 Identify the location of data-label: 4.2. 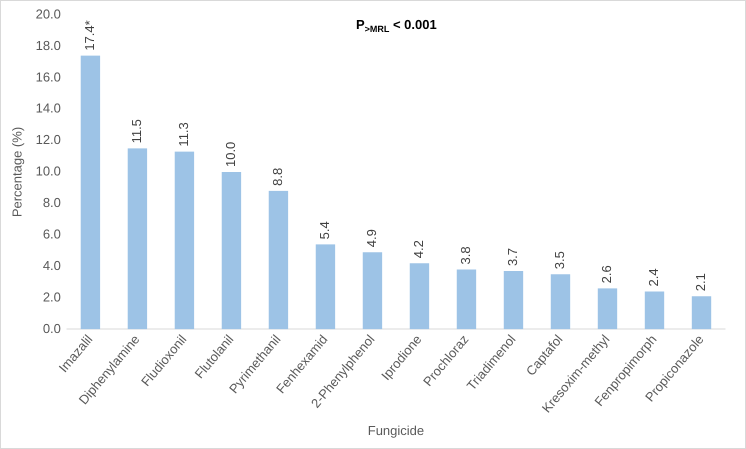
(418, 249).